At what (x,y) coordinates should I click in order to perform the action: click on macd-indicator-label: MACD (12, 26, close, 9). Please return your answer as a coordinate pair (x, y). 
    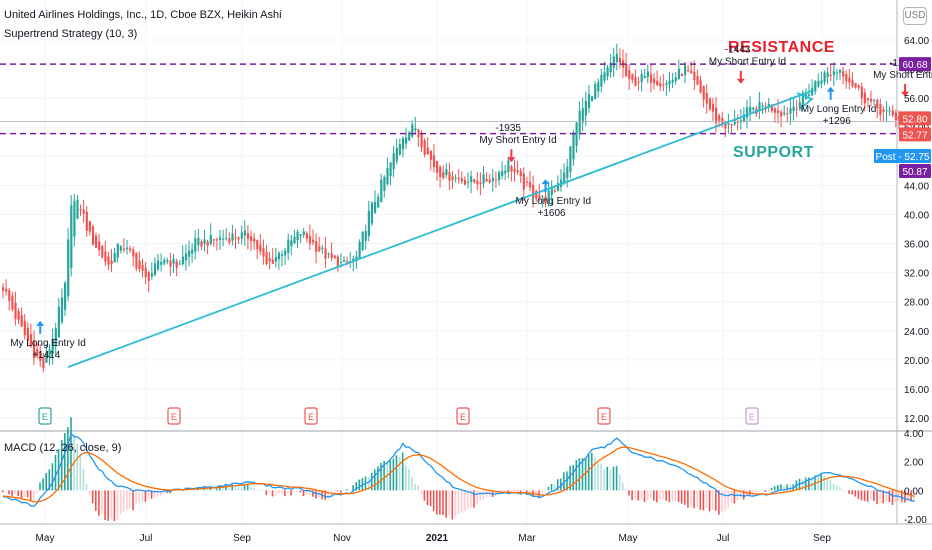
    Looking at the image, I should click on (63, 448).